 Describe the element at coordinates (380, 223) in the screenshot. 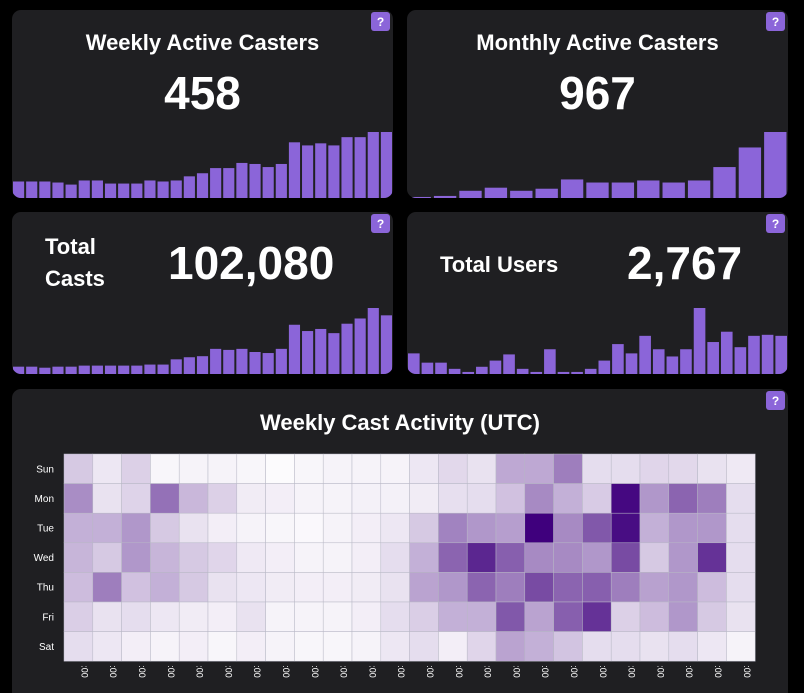

I see `total-casts-help-button: ?` at that location.